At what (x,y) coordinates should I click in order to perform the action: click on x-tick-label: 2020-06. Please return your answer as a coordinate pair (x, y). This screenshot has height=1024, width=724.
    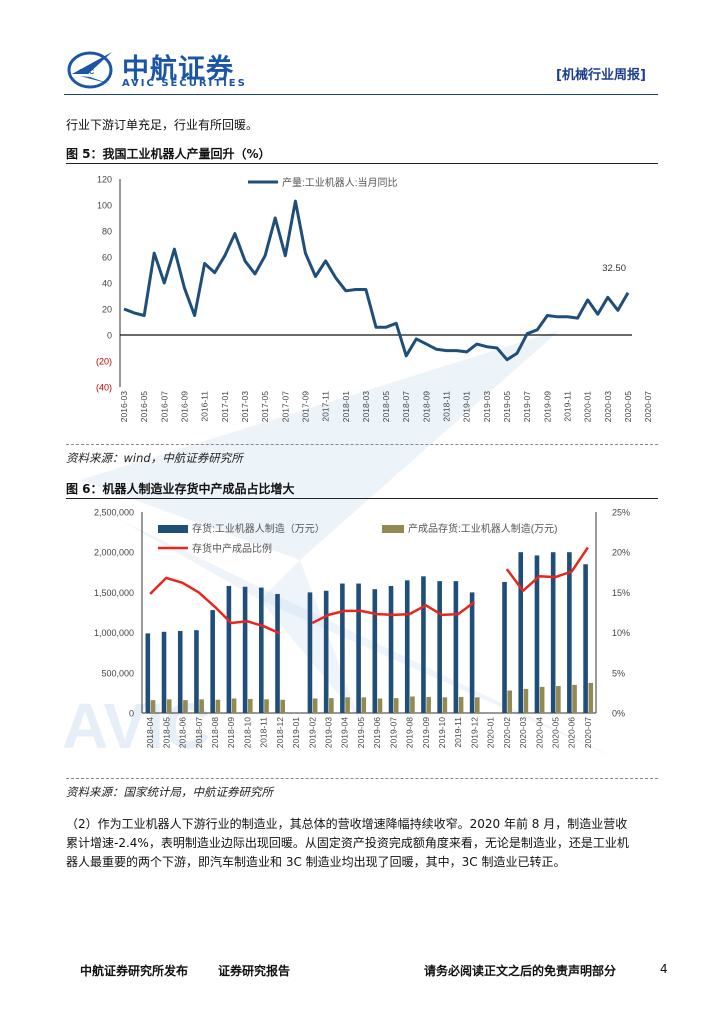
    Looking at the image, I should click on (572, 732).